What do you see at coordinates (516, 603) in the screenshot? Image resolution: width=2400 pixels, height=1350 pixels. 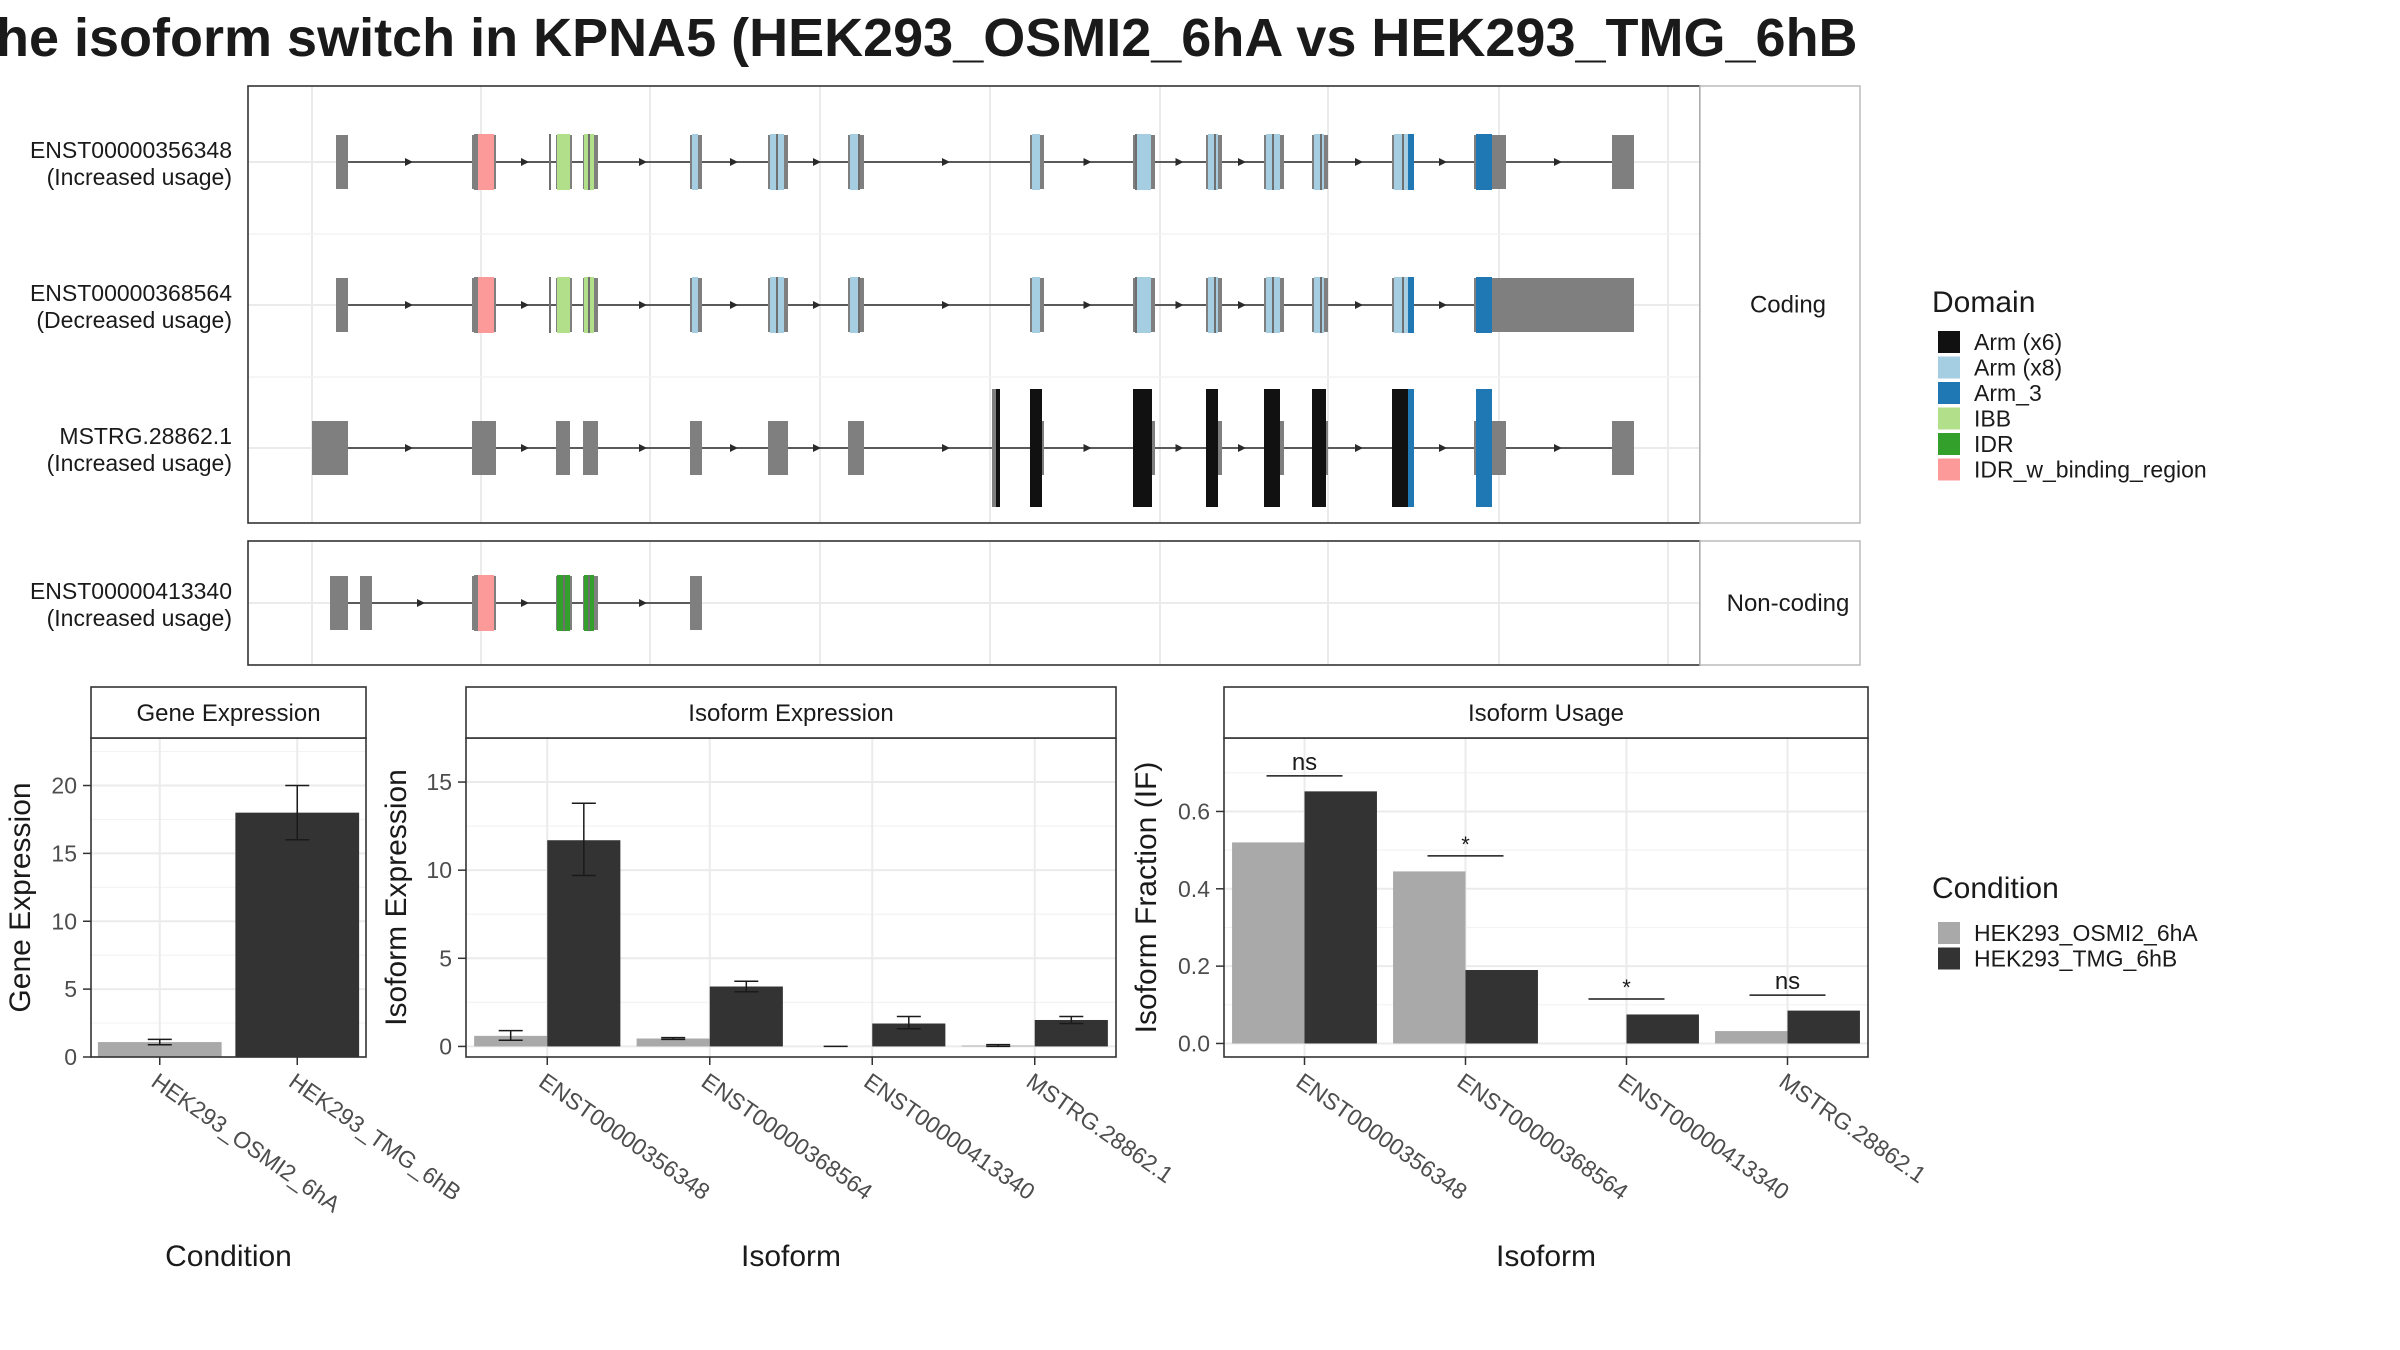 I see `isoform-row-ENST00000413340` at bounding box center [516, 603].